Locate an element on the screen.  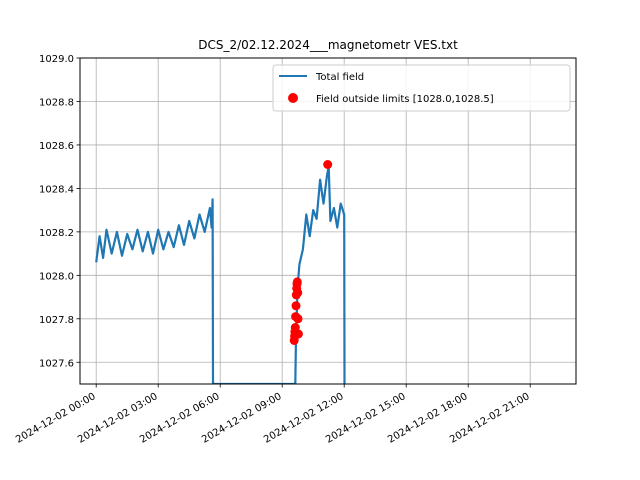
legend-label-outside-limits: Field outside limits [1028.0,1028.5] is located at coordinates (405, 99).